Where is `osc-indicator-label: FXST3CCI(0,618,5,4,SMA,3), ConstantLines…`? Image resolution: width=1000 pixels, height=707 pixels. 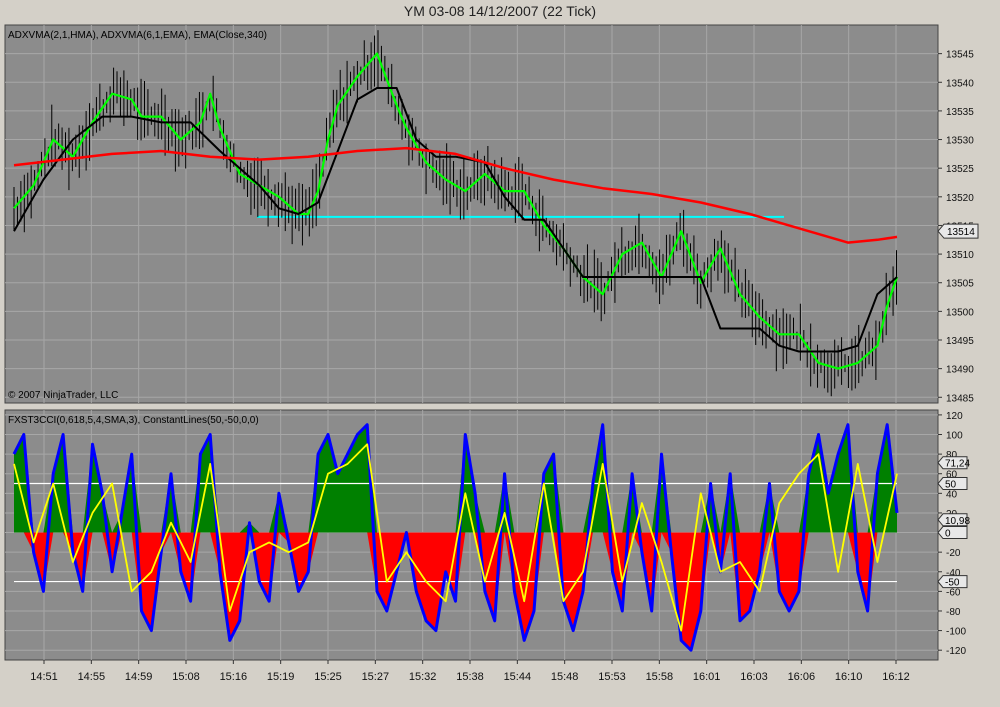
osc-indicator-label: FXST3CCI(0,618,5,4,SMA,3), ConstantLines… is located at coordinates (133, 420).